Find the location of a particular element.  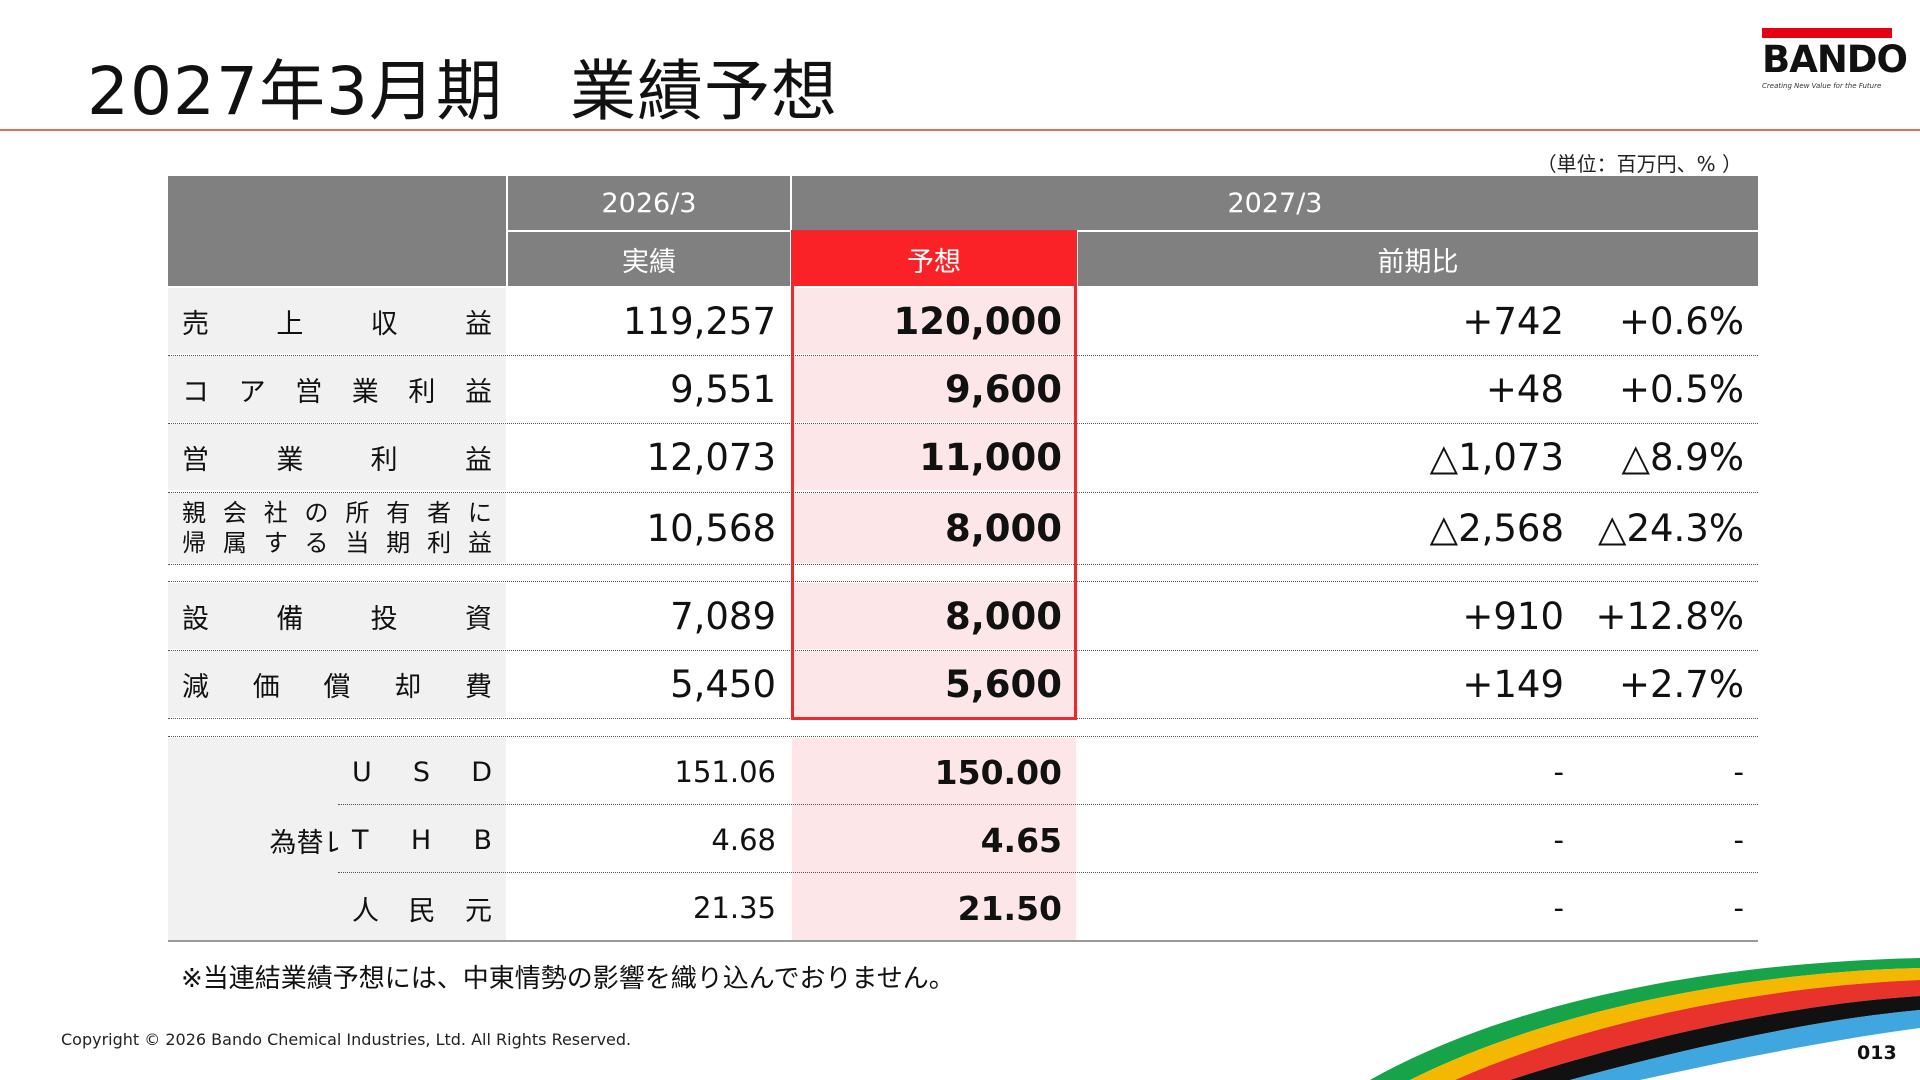

header-period-next: 2027/3 is located at coordinates (1275, 203).